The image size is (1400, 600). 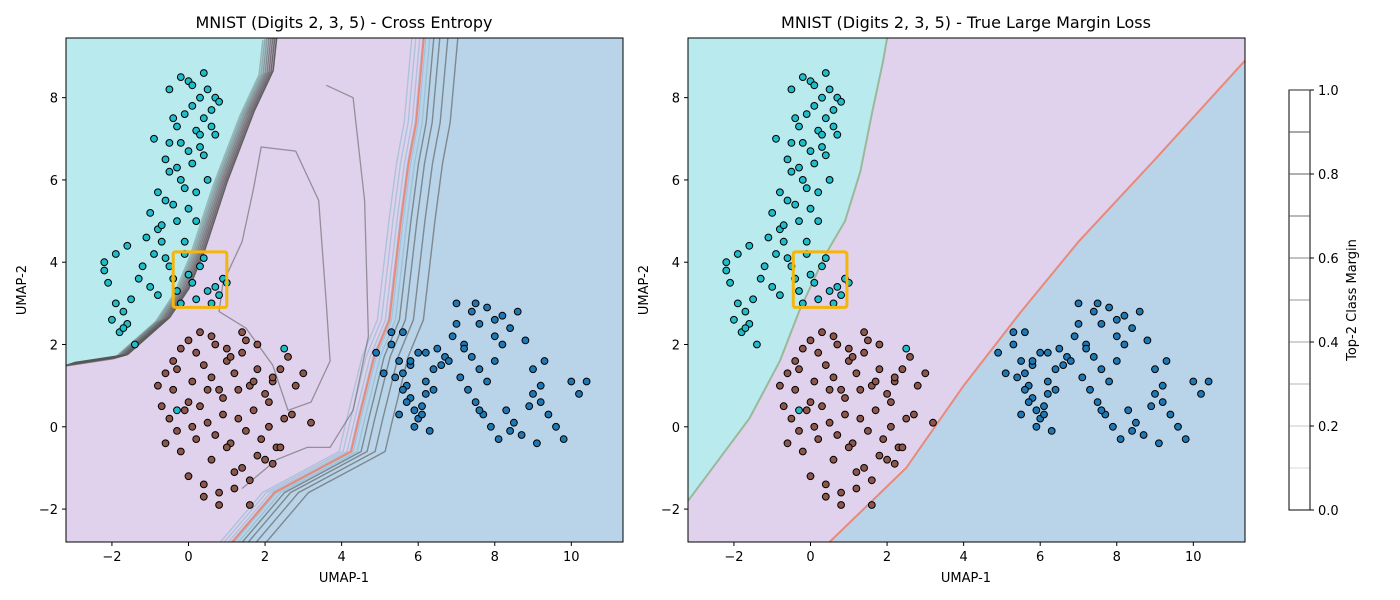 What do you see at coordinates (54, 263) in the screenshot?
I see `y-tick-label: 4` at bounding box center [54, 263].